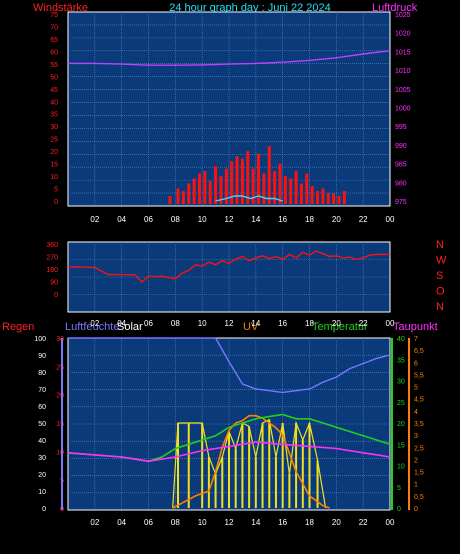 The image size is (460, 554). I want to click on rain-tick: 25, so click(60, 367).